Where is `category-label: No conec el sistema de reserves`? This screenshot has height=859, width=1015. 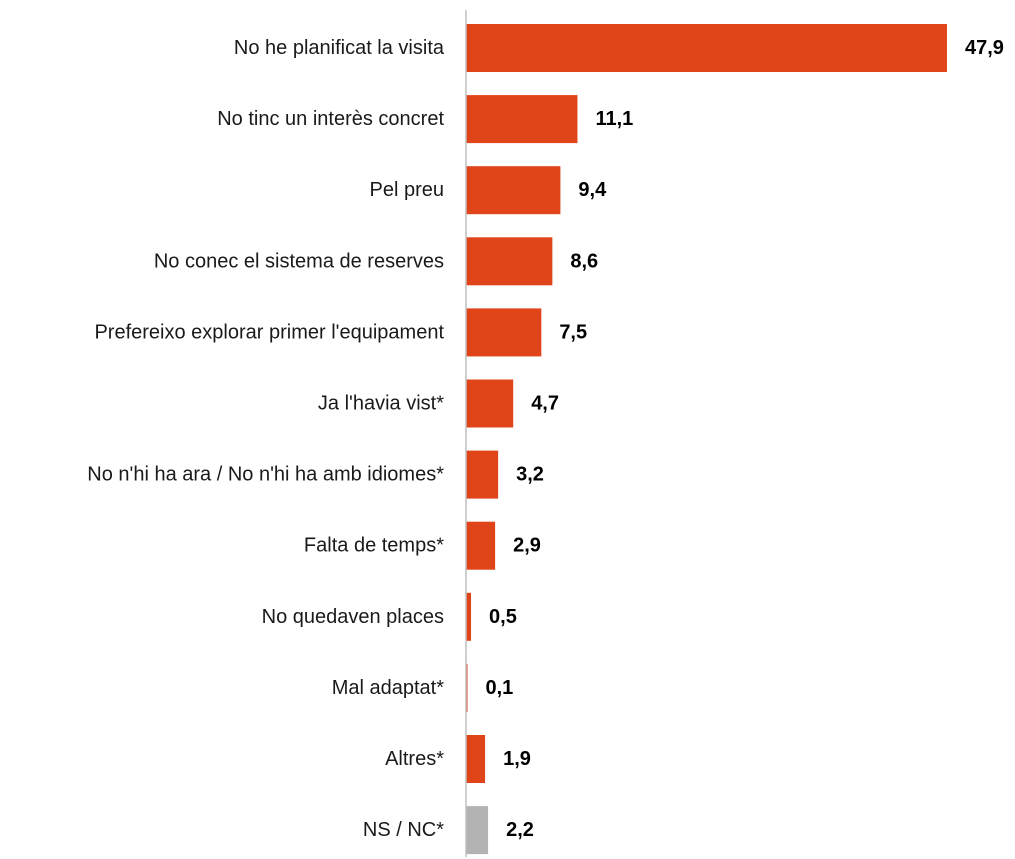 category-label: No conec el sistema de reserves is located at coordinates (299, 261).